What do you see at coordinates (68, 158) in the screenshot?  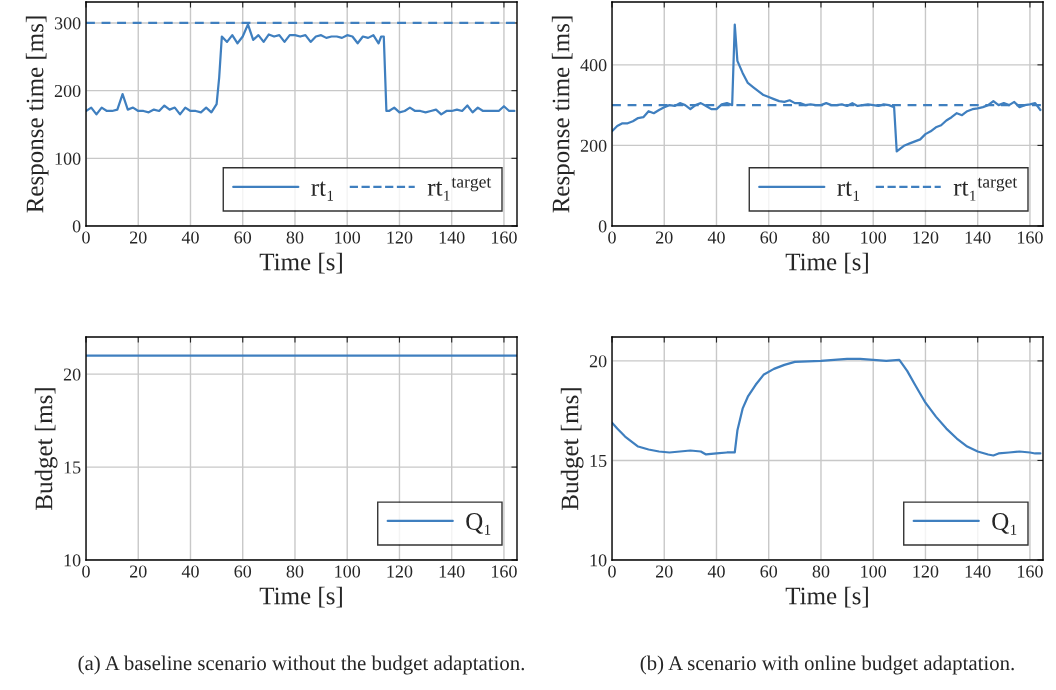 I see `y-tick-label: 100` at bounding box center [68, 158].